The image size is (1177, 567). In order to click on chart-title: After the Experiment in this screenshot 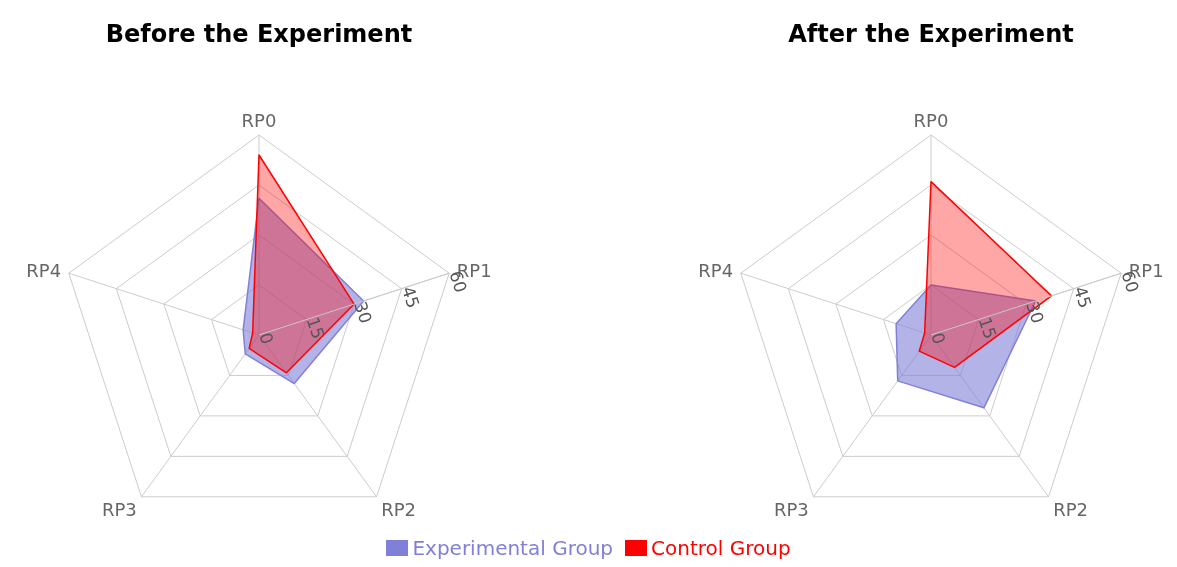, I will do `click(931, 34)`.